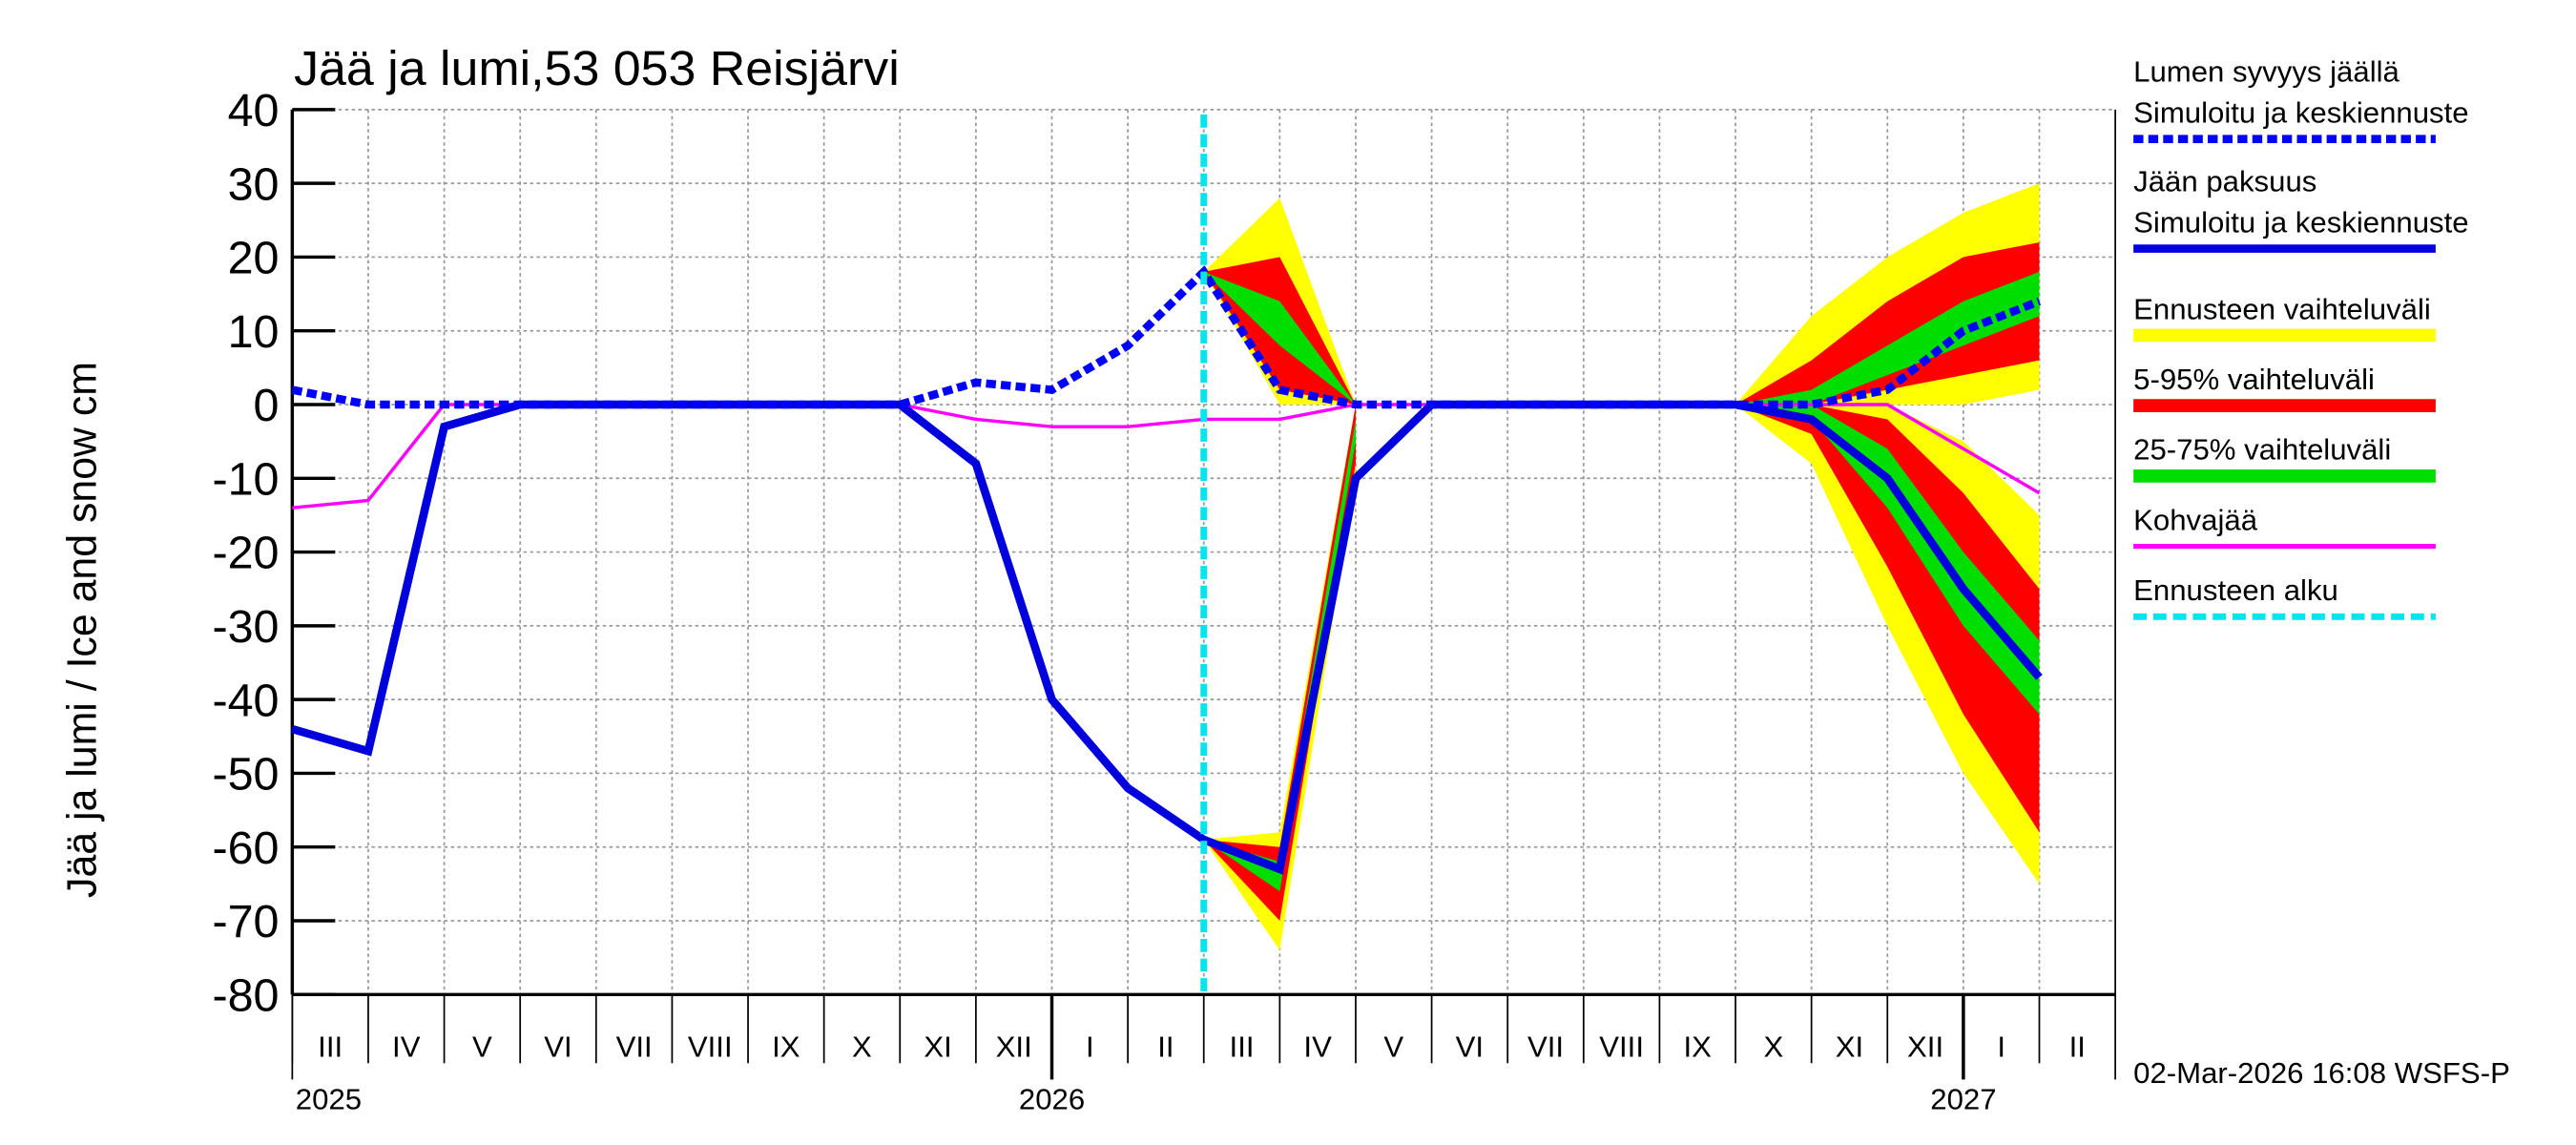 The height and width of the screenshot is (1145, 2576). I want to click on y-tick-label: -50, so click(245, 775).